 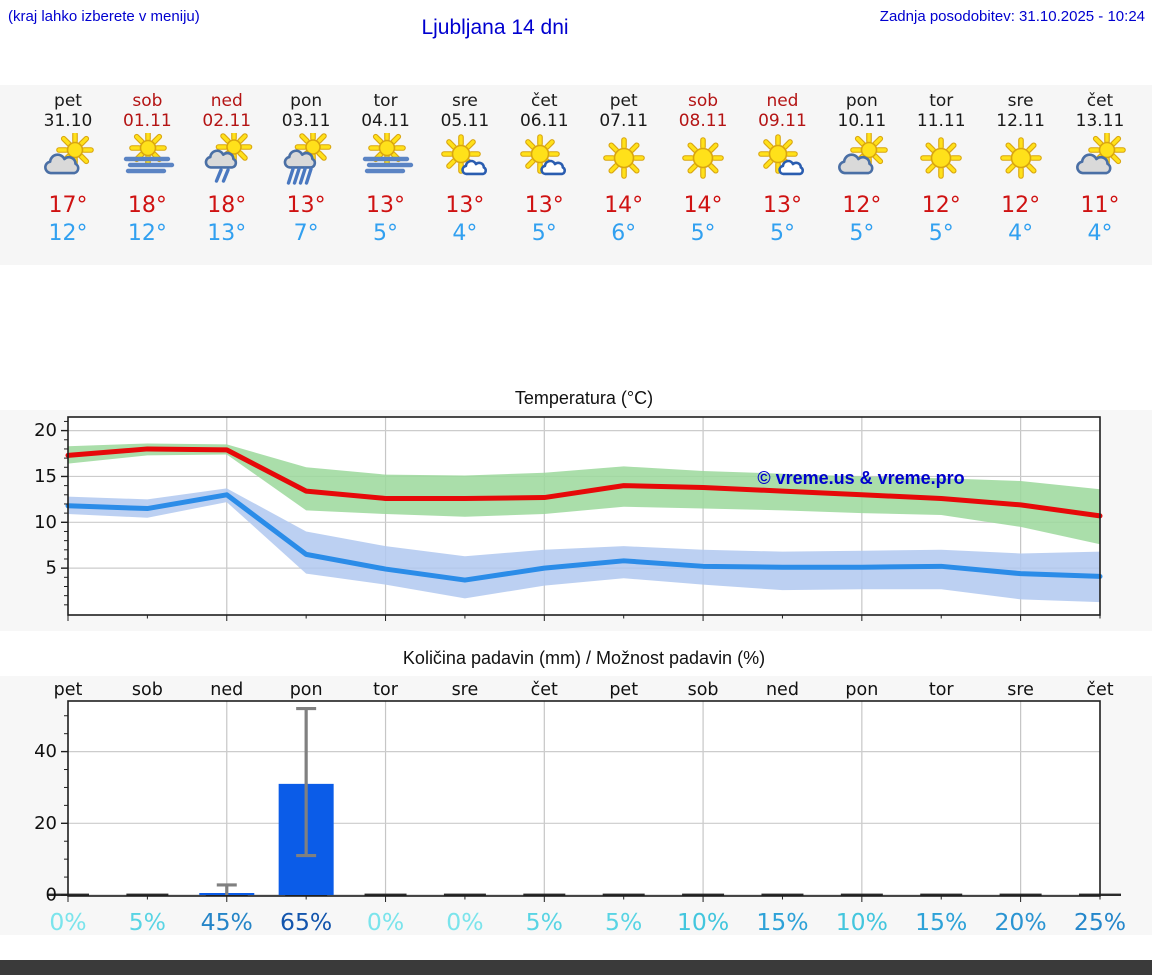 I want to click on forecast-day-10.11: pon 10.11 12° 5°, so click(x=861, y=166).